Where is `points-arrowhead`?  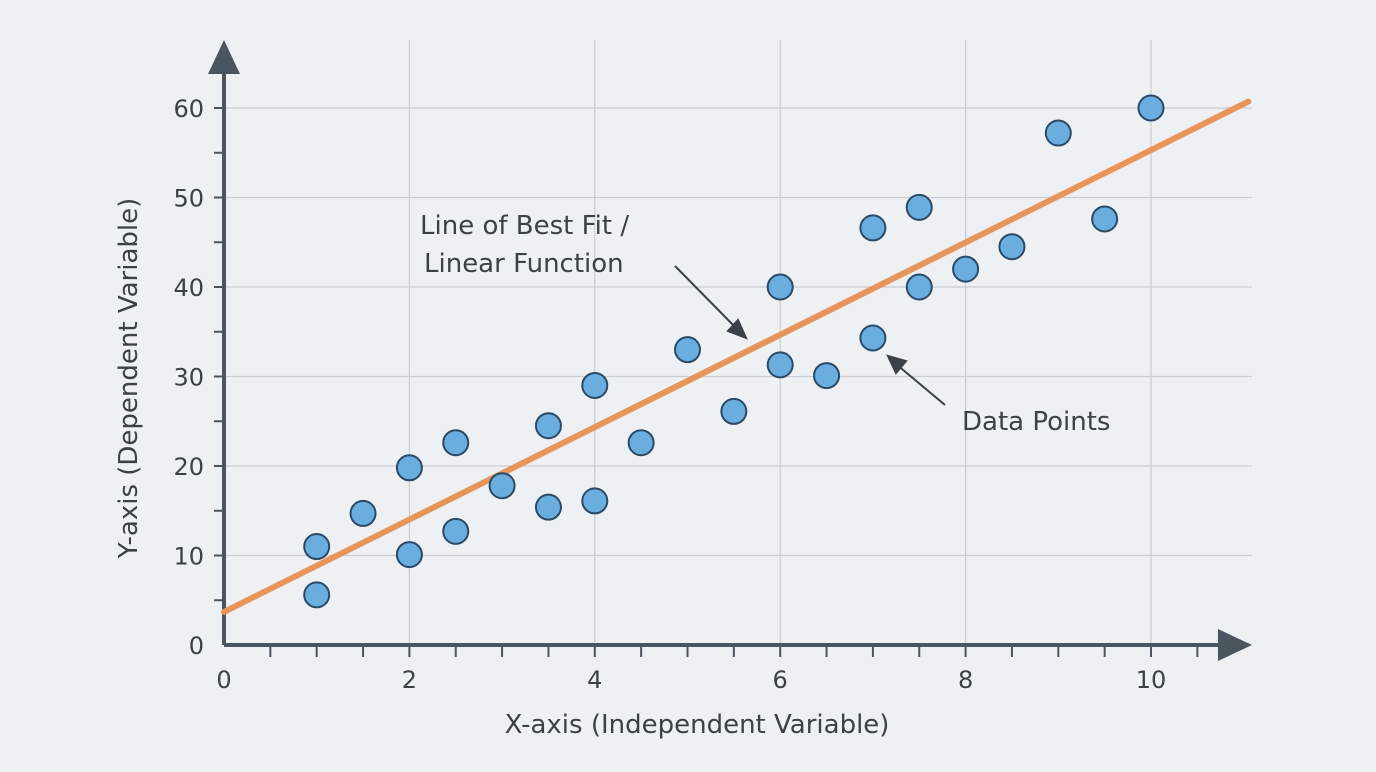 points-arrowhead is located at coordinates (897, 364).